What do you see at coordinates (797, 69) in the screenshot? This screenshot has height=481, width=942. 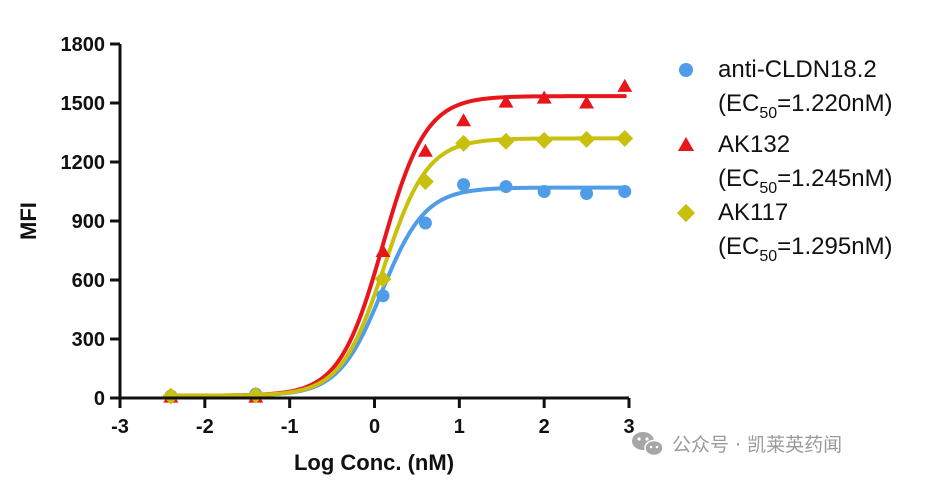 I see `legend-series-name: anti-CLDN18.2` at bounding box center [797, 69].